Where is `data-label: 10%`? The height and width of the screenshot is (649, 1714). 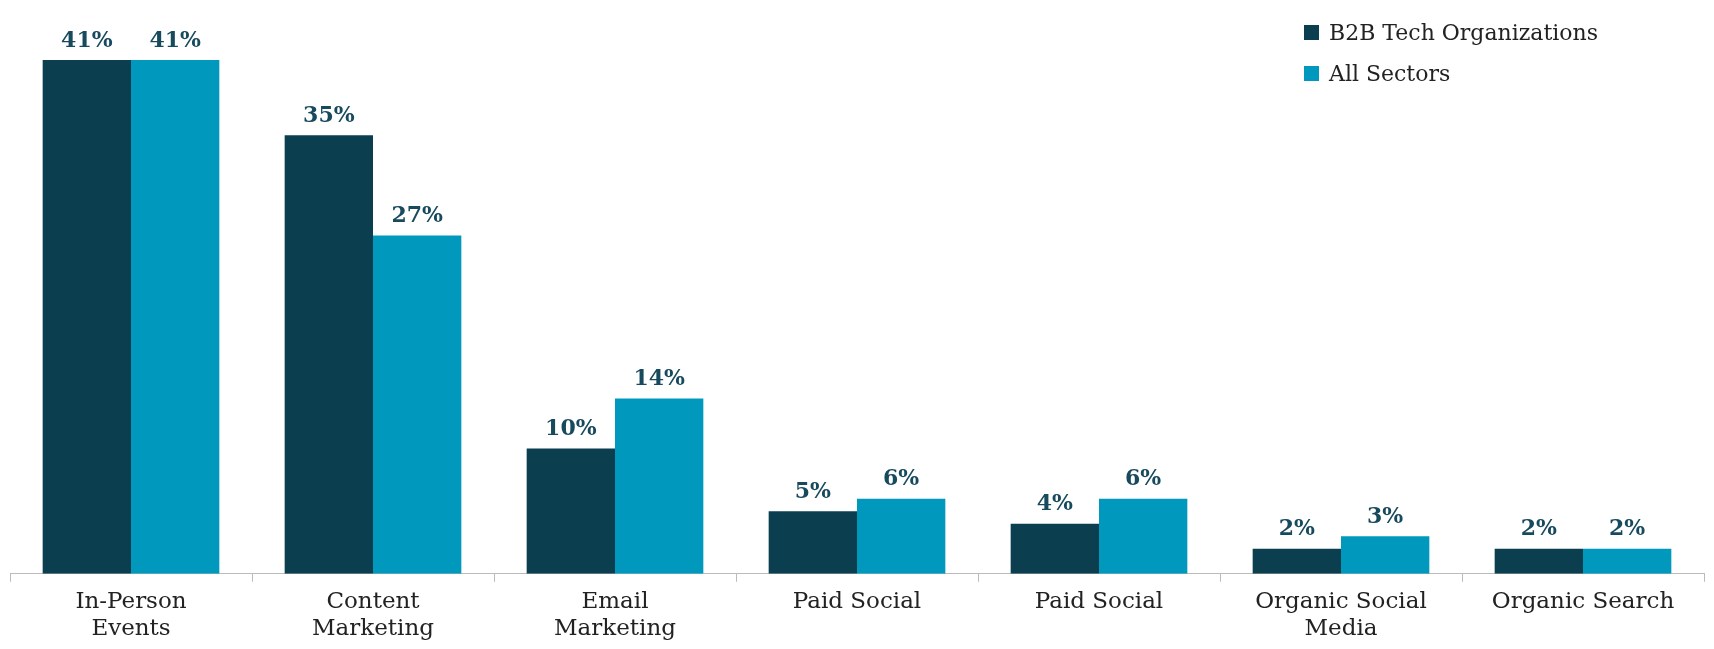 data-label: 10% is located at coordinates (571, 427).